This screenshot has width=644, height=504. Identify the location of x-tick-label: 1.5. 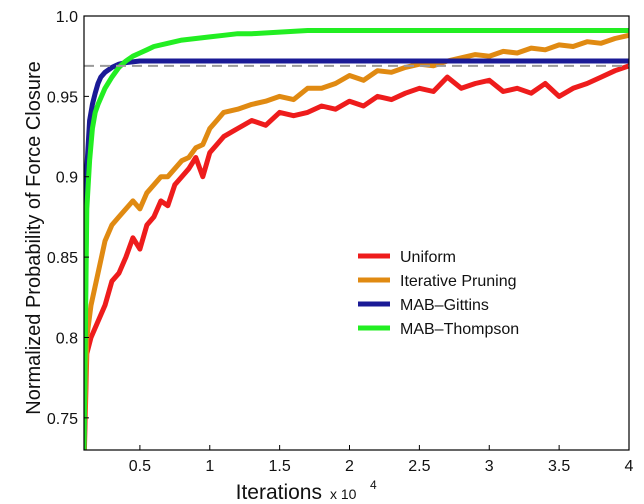
(280, 466).